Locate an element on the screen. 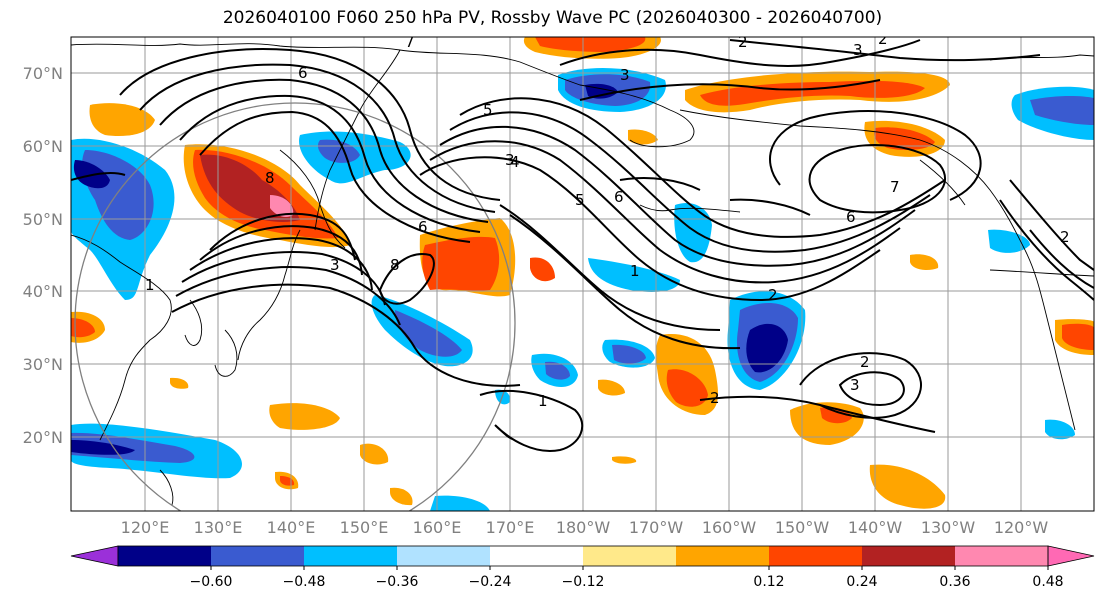  lat-label: 30°N is located at coordinates (43, 364).